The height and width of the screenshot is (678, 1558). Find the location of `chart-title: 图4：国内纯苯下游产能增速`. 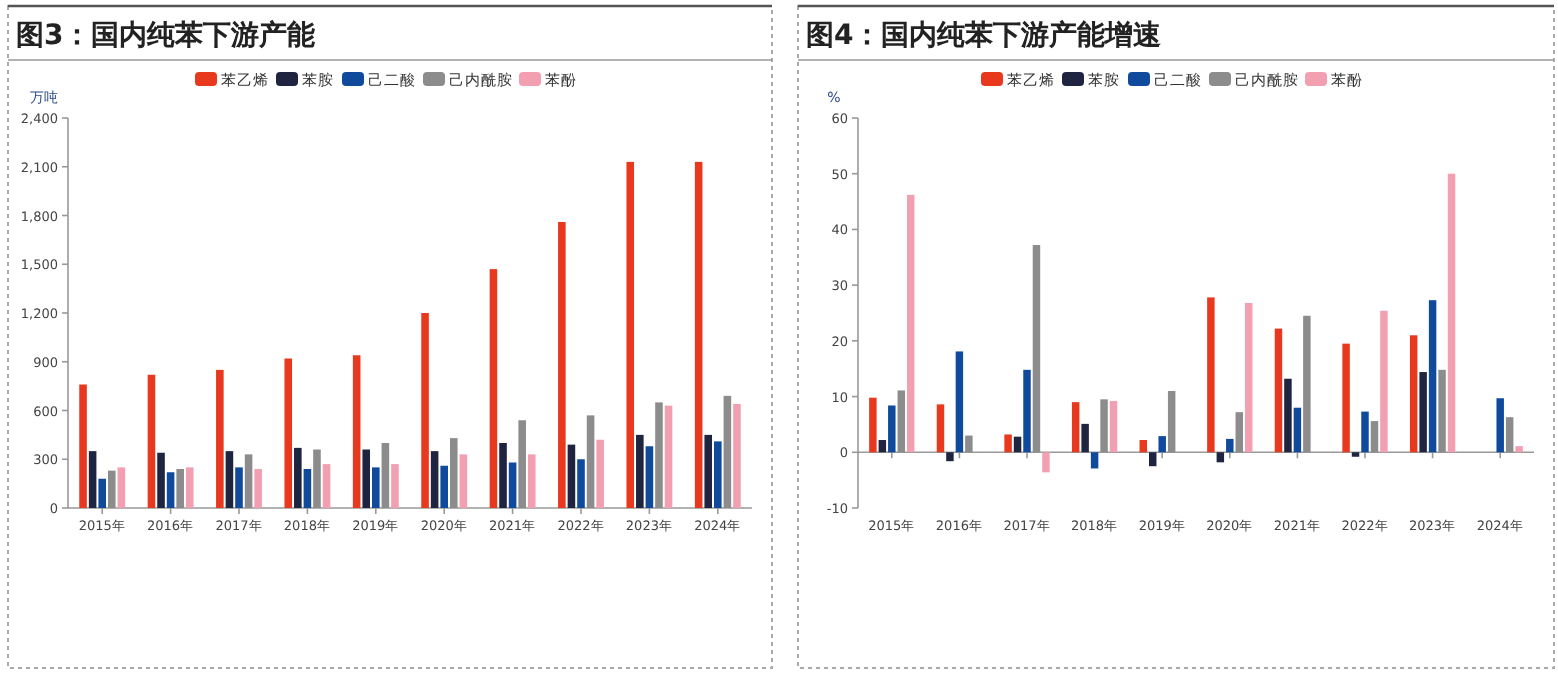

chart-title: 图4：国内纯苯下游产能增速 is located at coordinates (985, 35).